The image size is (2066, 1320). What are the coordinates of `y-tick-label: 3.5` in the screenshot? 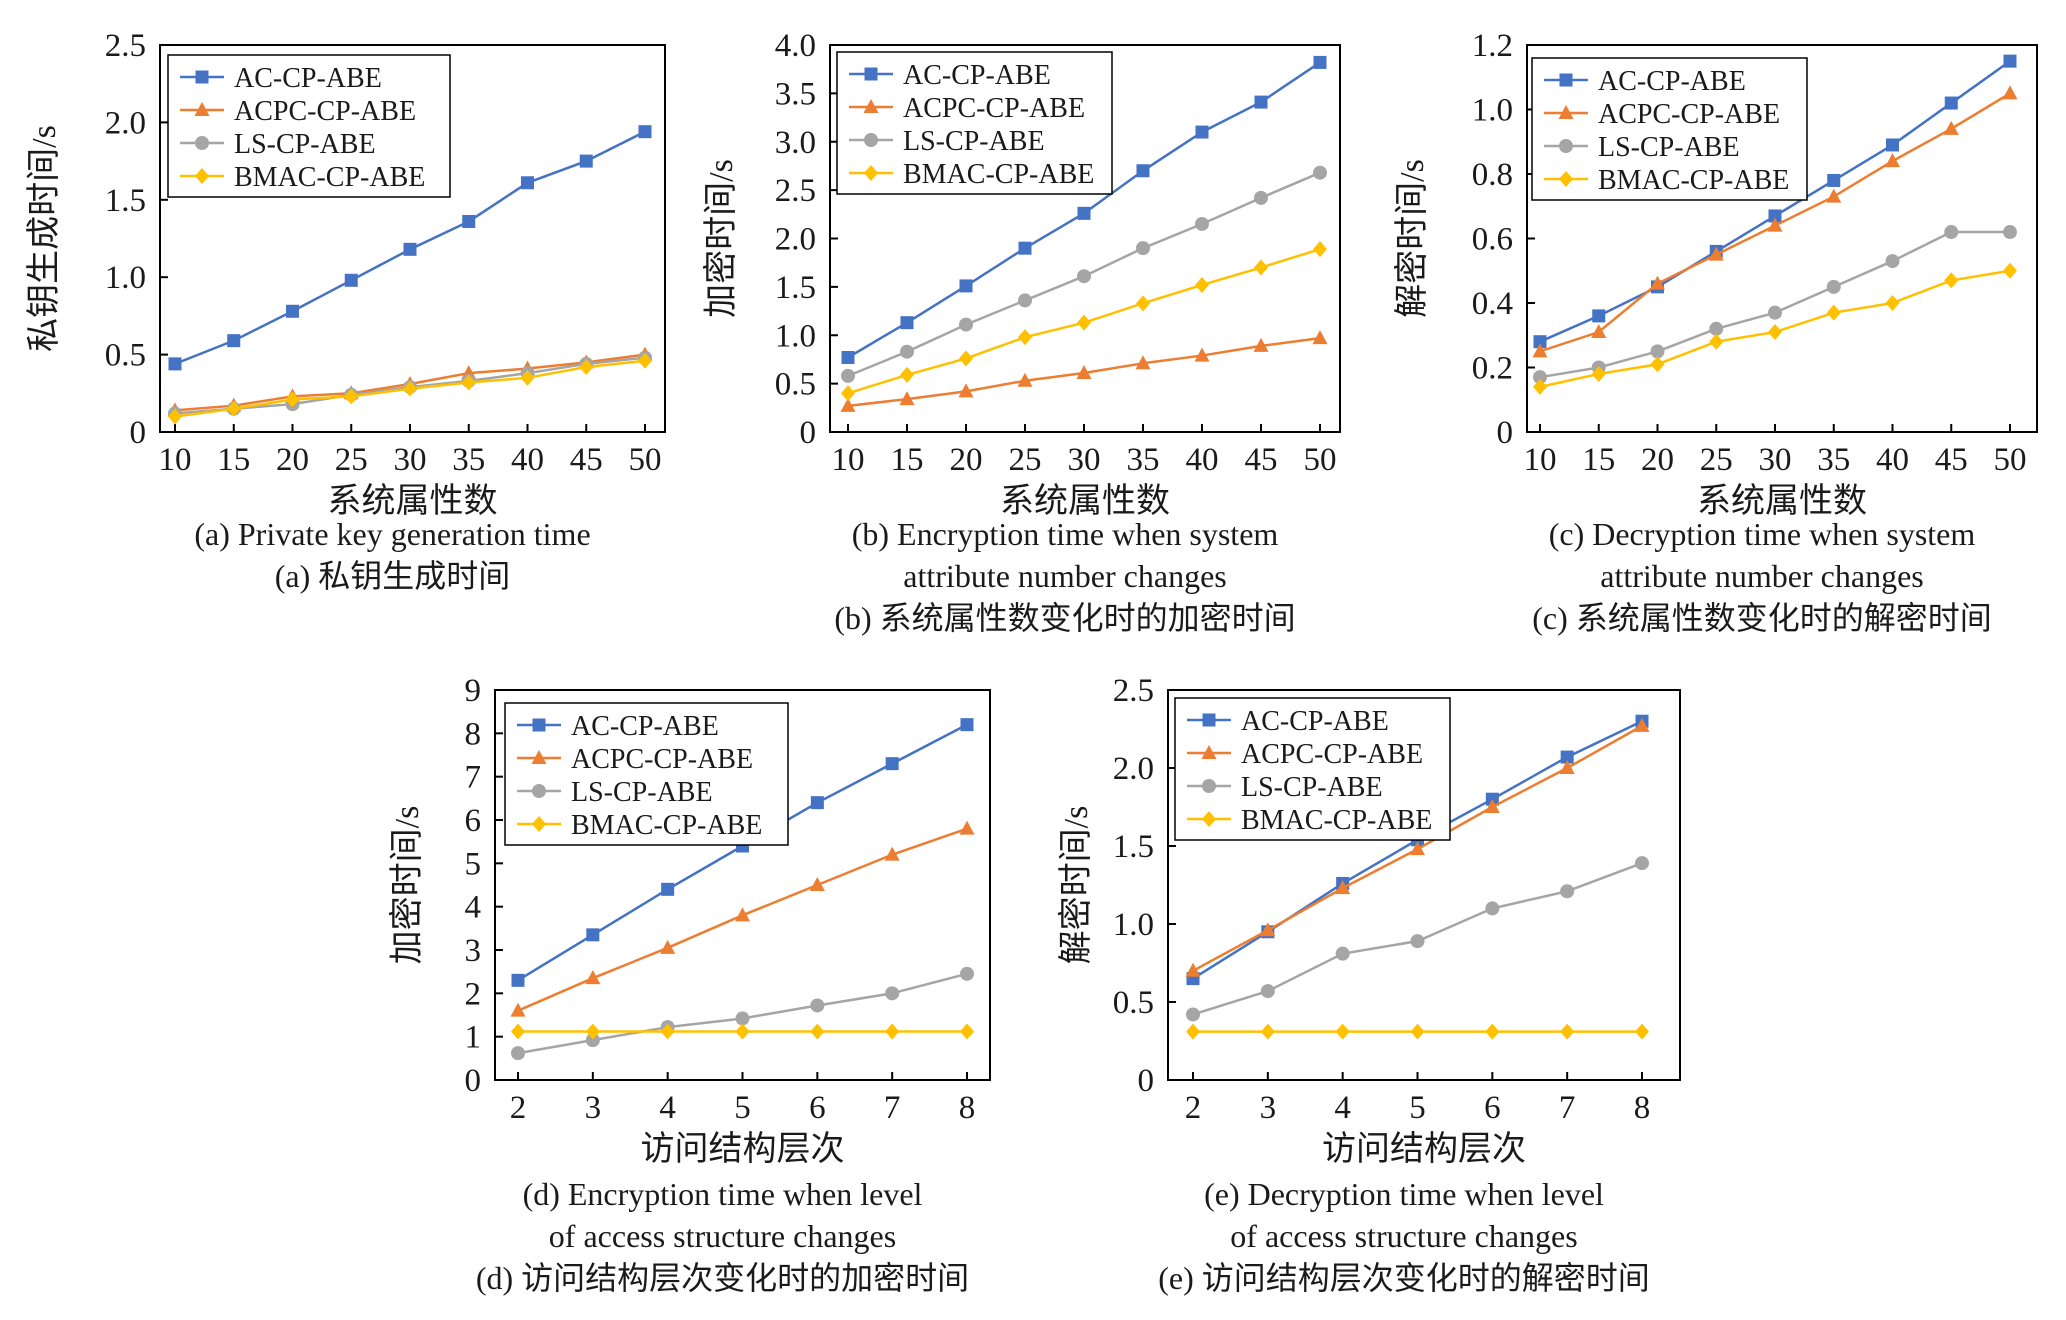 It's located at (795, 94).